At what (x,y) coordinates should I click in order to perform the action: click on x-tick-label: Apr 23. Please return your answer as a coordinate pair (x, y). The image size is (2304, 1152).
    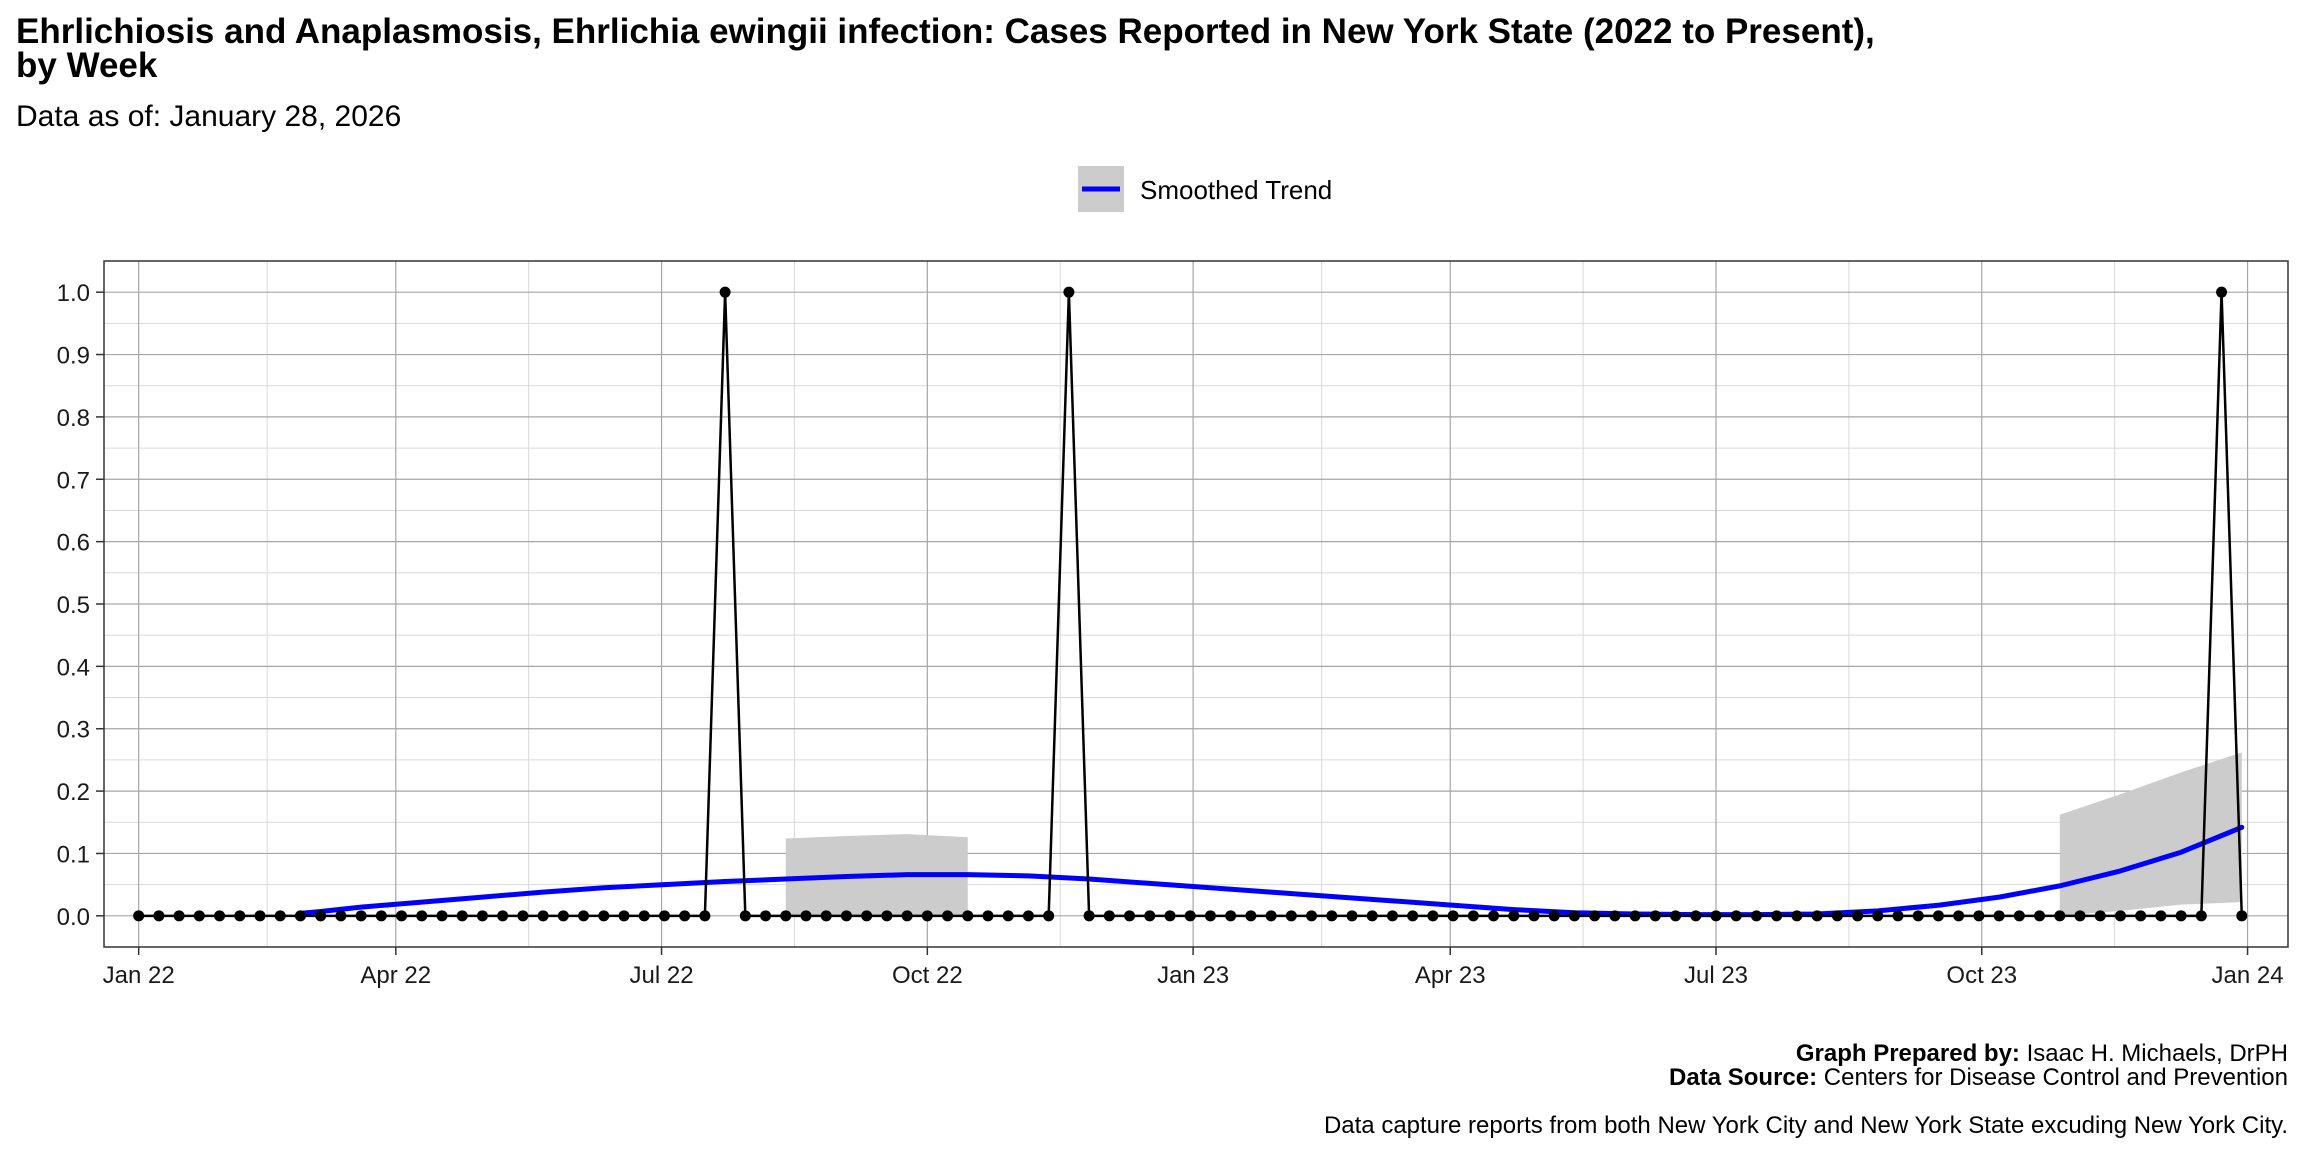
    Looking at the image, I should click on (1450, 975).